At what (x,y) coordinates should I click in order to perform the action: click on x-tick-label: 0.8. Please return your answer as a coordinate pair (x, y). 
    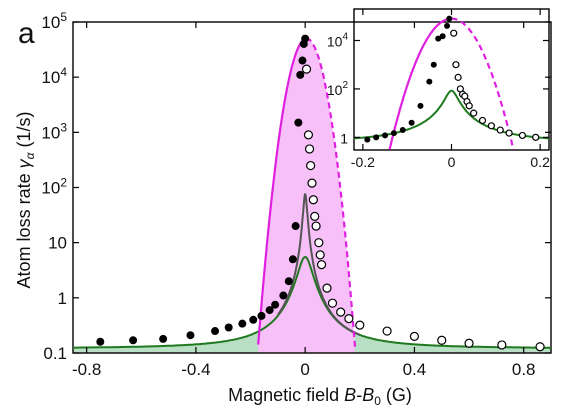
    Looking at the image, I should click on (524, 369).